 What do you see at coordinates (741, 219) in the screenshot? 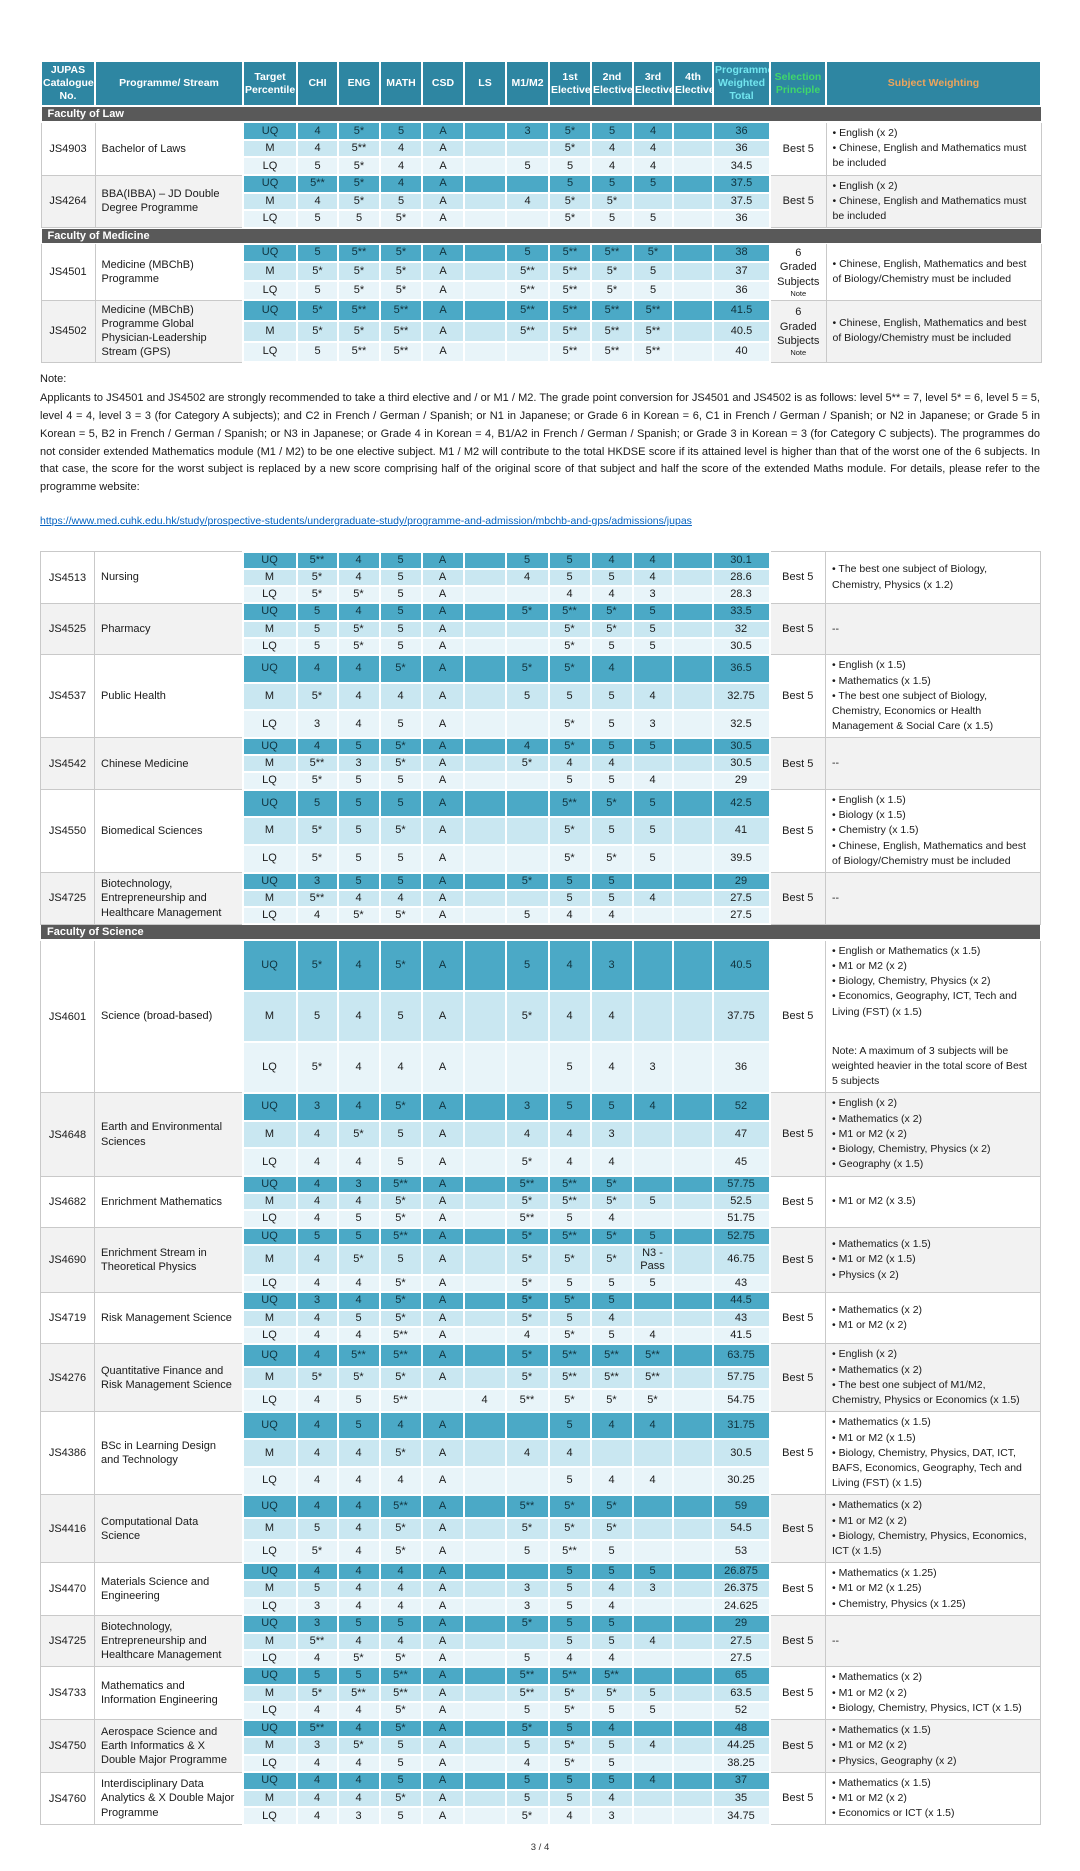
I see `weighted-total-value: 36` at bounding box center [741, 219].